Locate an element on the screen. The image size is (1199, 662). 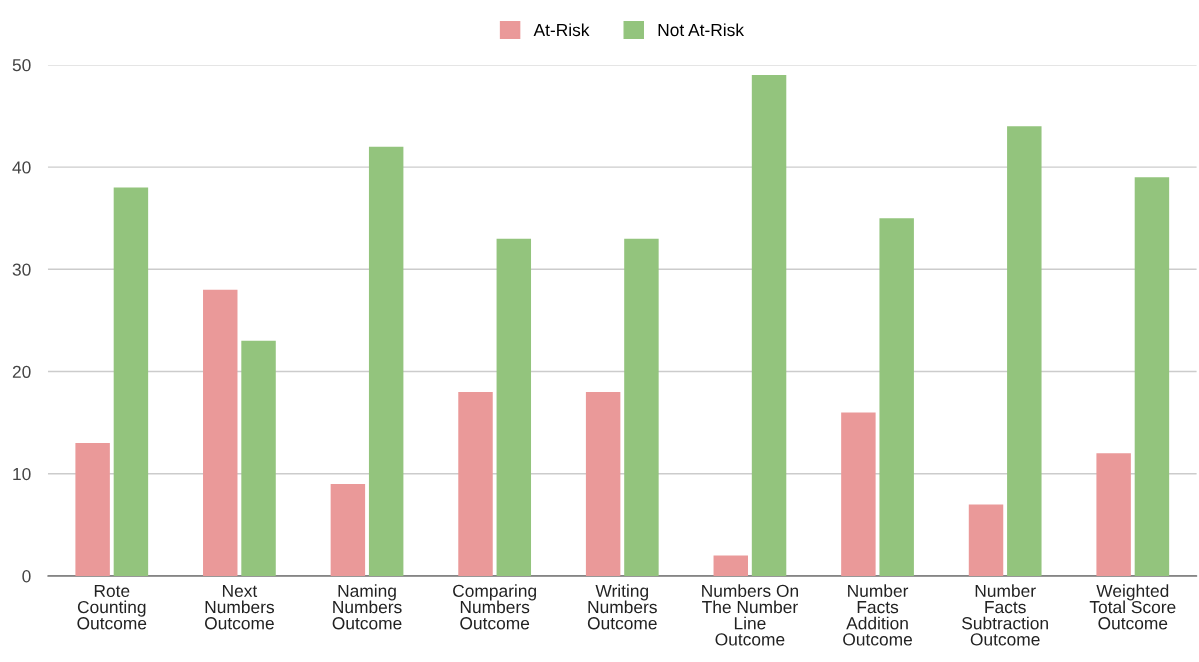
legend-label: At-Risk is located at coordinates (561, 30).